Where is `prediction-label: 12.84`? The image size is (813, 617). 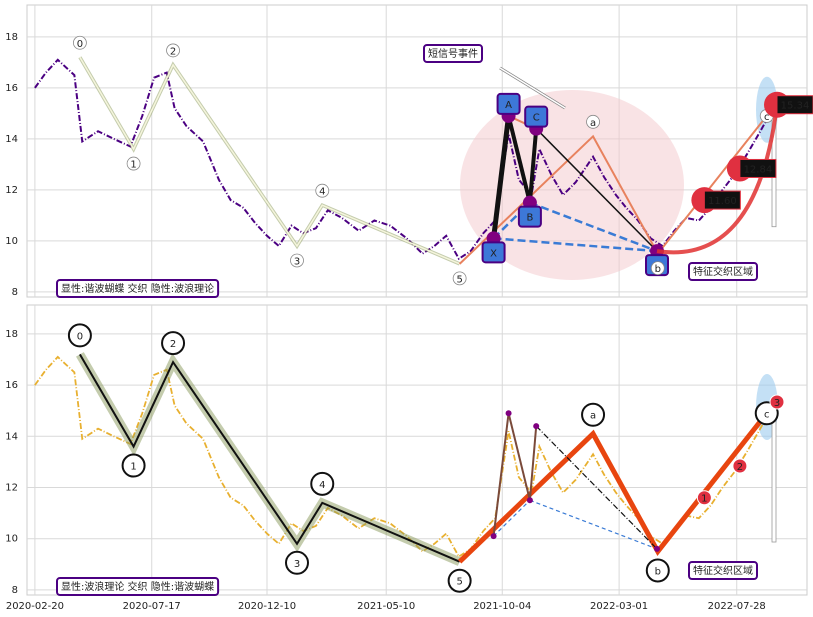 prediction-label: 12.84 is located at coordinates (758, 169).